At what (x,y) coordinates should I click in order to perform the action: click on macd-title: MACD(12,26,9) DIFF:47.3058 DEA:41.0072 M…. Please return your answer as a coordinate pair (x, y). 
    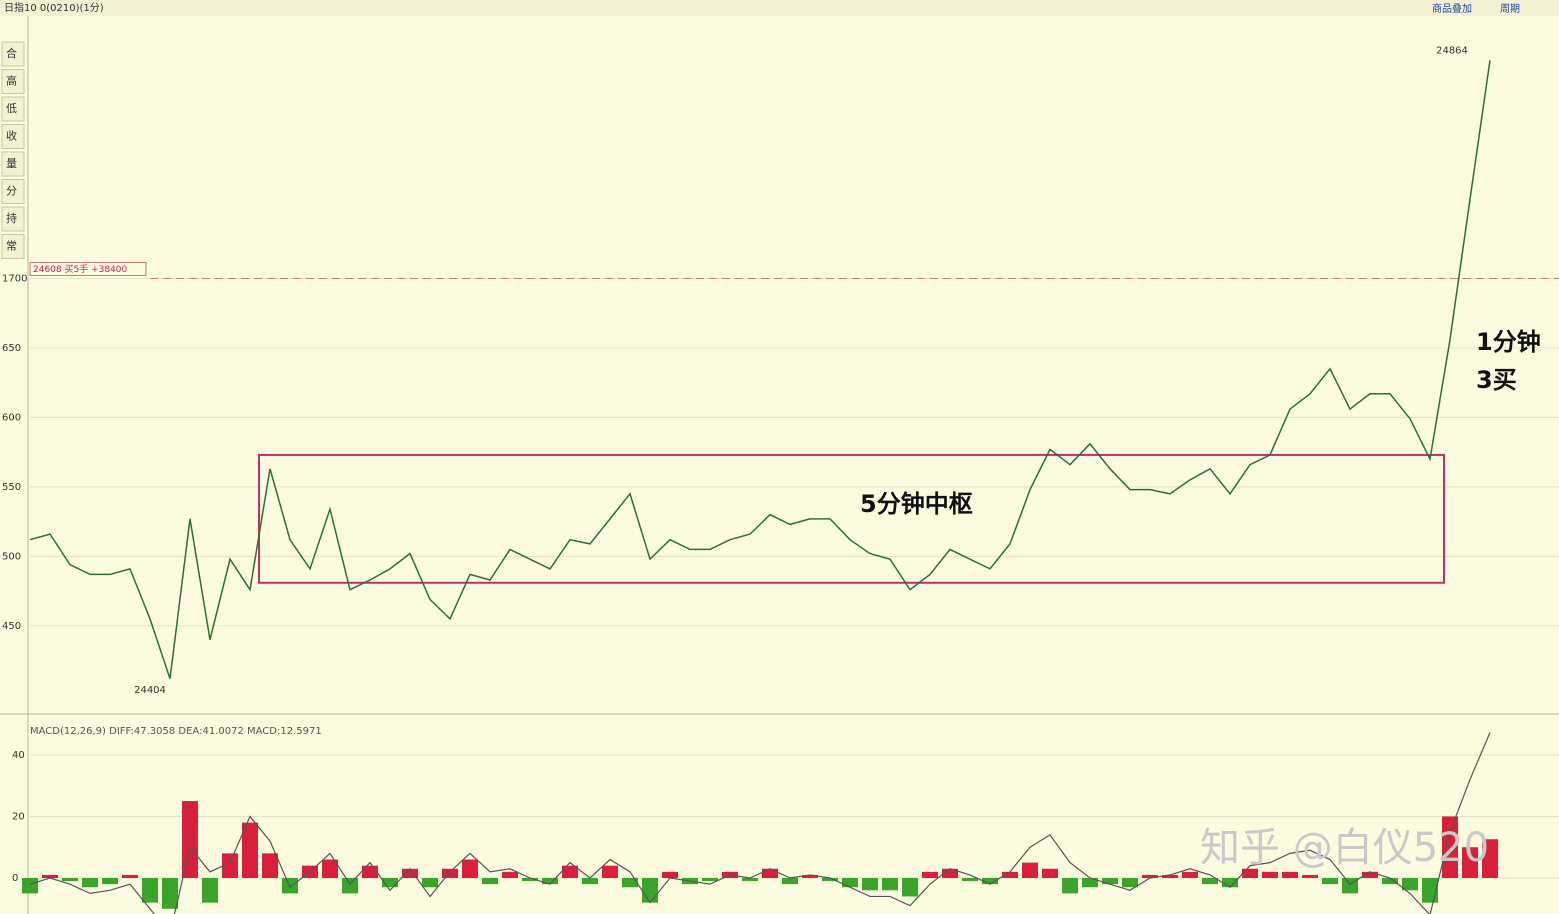
    Looking at the image, I should click on (176, 731).